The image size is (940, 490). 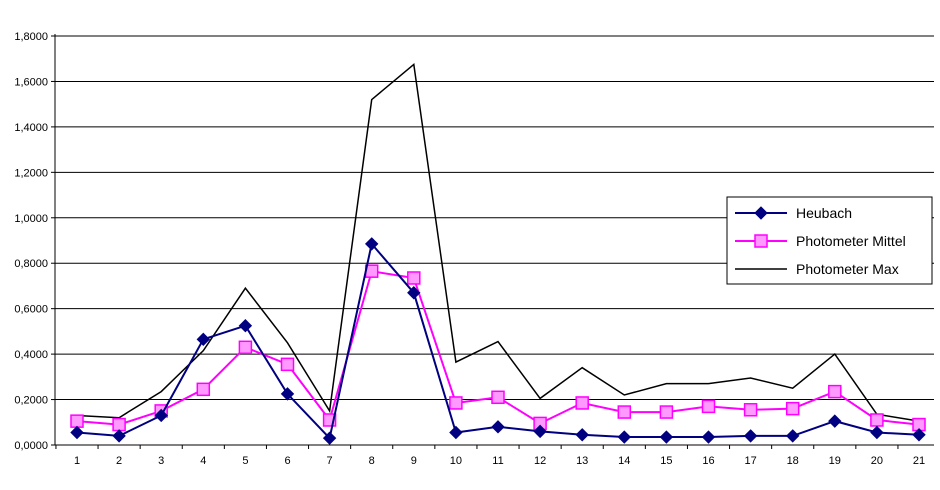 What do you see at coordinates (835, 461) in the screenshot?
I see `x-tick-label: 19` at bounding box center [835, 461].